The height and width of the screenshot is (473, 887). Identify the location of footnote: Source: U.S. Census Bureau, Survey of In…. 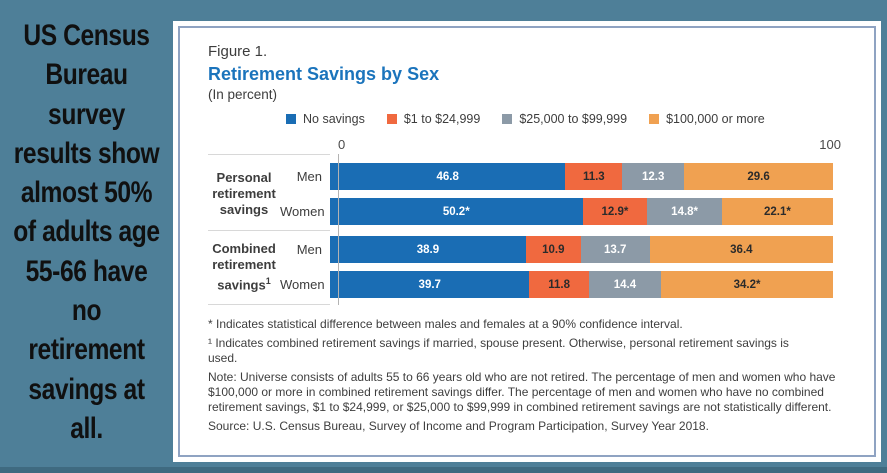
(458, 426).